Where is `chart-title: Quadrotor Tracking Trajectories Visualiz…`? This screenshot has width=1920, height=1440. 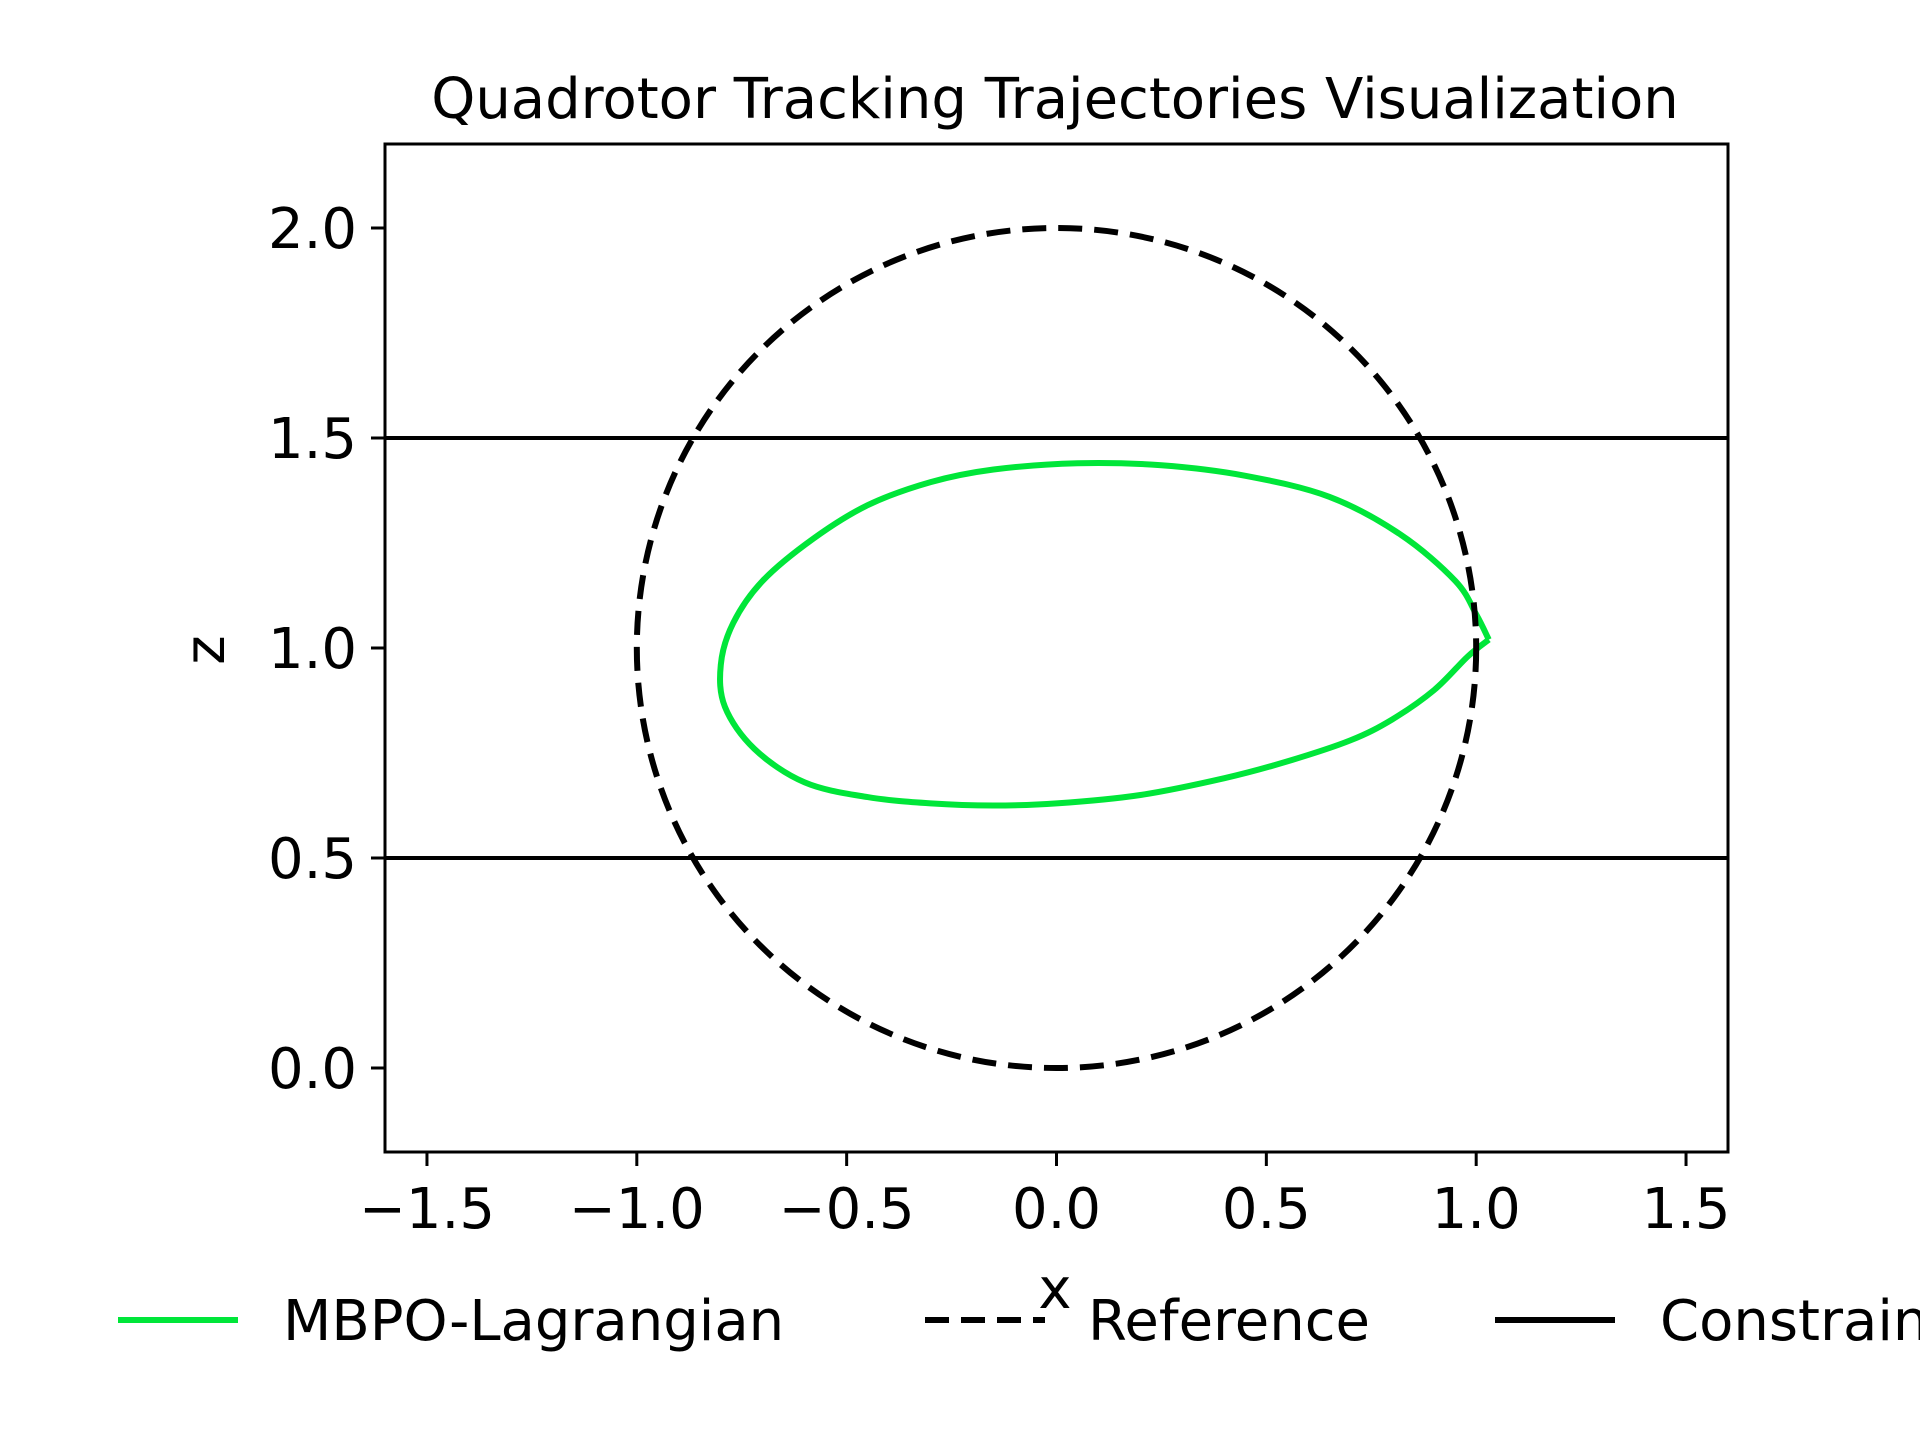
chart-title: Quadrotor Tracking Trajectories Visualiz… is located at coordinates (1055, 99).